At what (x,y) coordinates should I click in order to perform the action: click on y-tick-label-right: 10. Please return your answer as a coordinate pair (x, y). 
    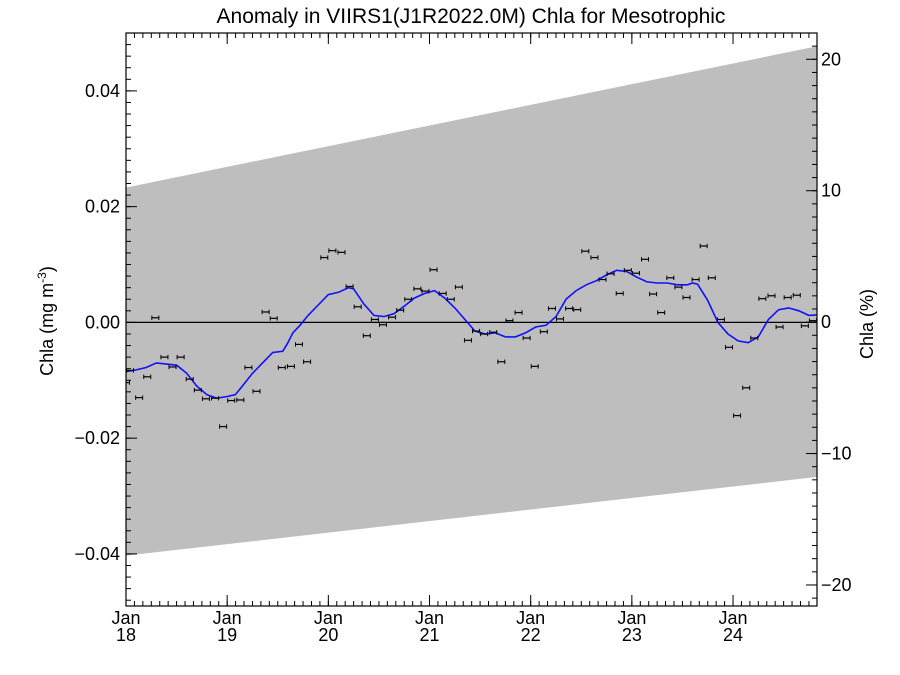
    Looking at the image, I should click on (831, 191).